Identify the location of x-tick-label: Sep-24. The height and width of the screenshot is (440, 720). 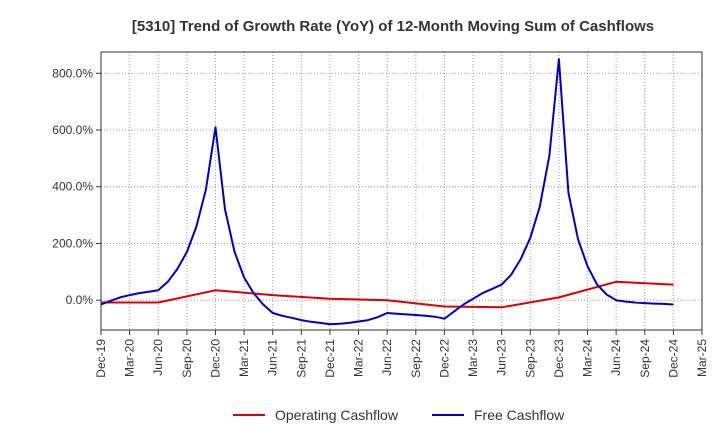
(645, 358).